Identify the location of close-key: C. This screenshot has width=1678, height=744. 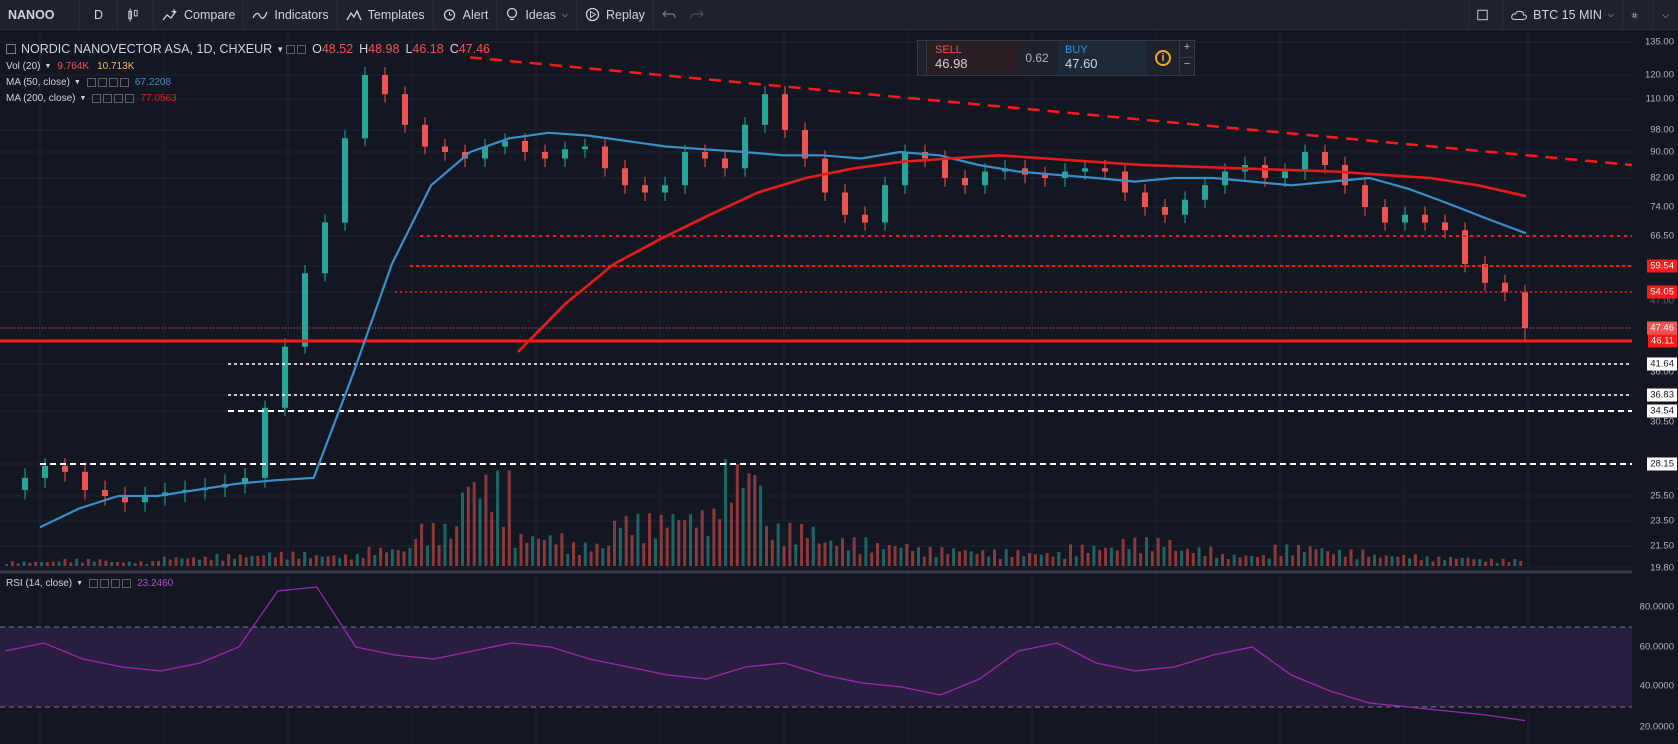
(454, 49).